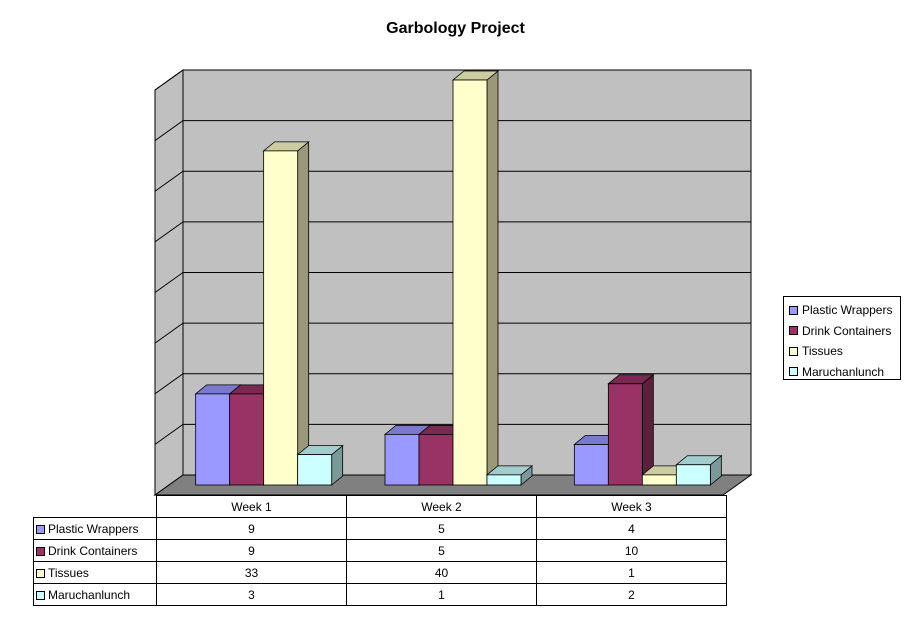 The height and width of the screenshot is (623, 911). What do you see at coordinates (303, 313) in the screenshot?
I see `bar-tissues-1-side` at bounding box center [303, 313].